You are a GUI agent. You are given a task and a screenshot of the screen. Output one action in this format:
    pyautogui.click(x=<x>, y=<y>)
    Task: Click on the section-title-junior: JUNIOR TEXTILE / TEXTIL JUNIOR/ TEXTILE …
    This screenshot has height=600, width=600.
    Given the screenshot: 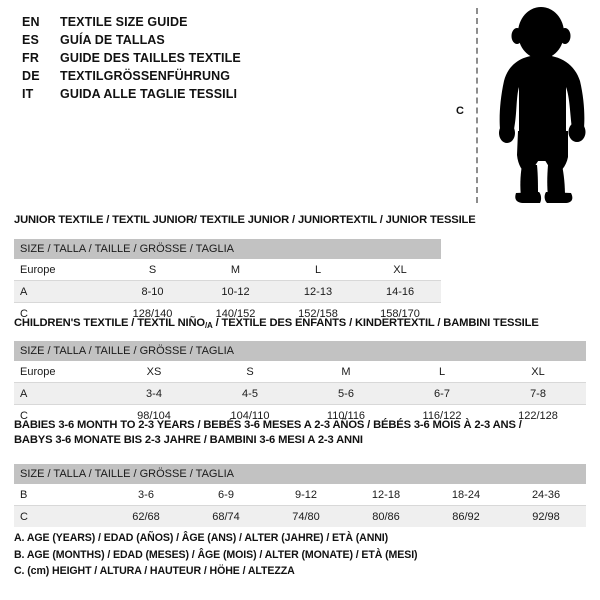 What is the action you would take?
    pyautogui.click(x=245, y=220)
    